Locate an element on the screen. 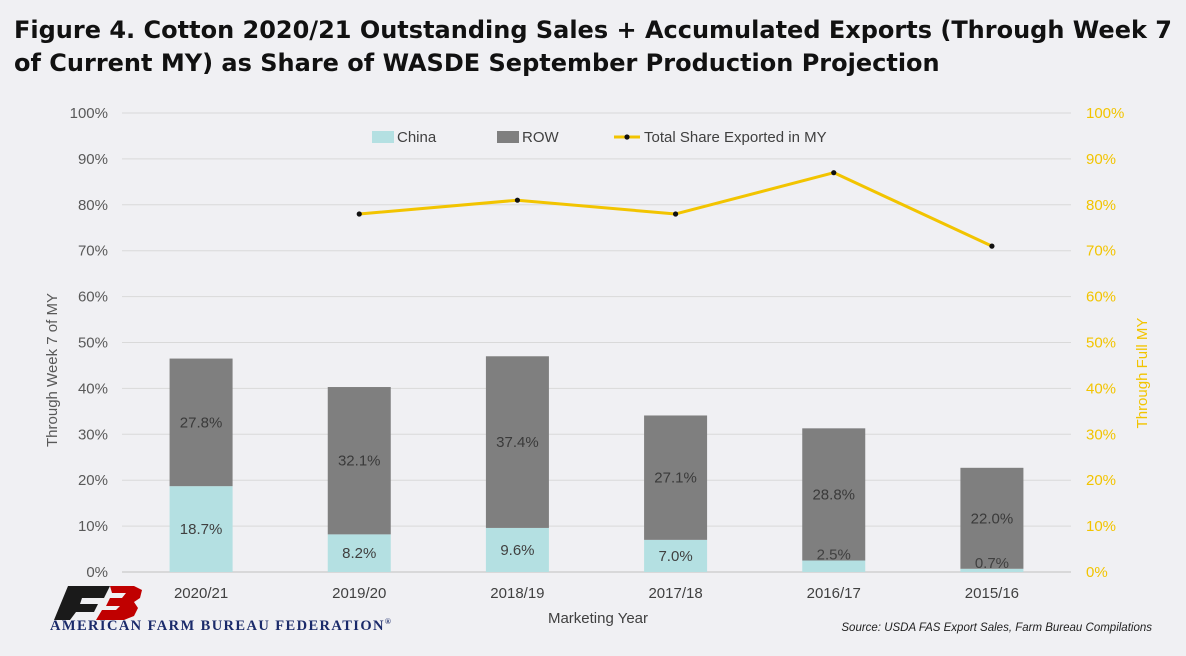  legend-label-line: Total Share Exported in MY is located at coordinates (735, 137).